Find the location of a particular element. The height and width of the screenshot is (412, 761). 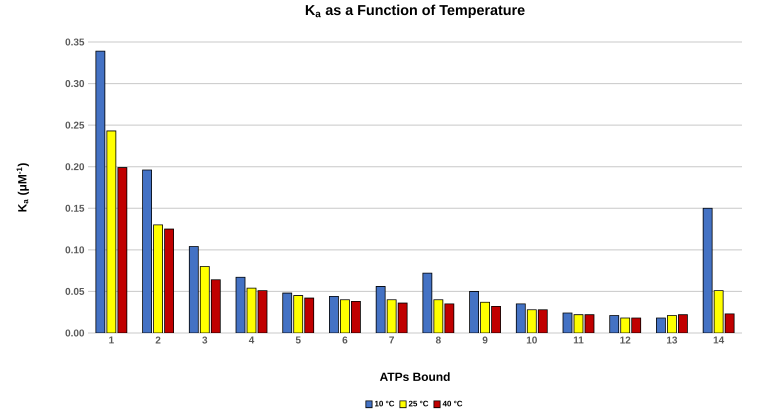

y-tick-label: 0.35 is located at coordinates (74, 42).